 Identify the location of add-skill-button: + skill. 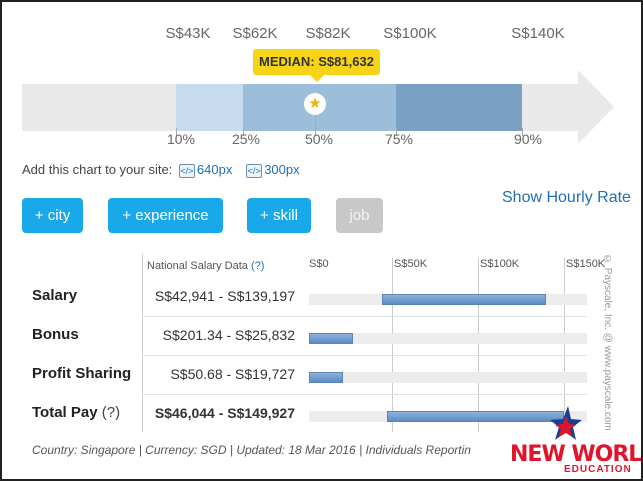
(279, 215).